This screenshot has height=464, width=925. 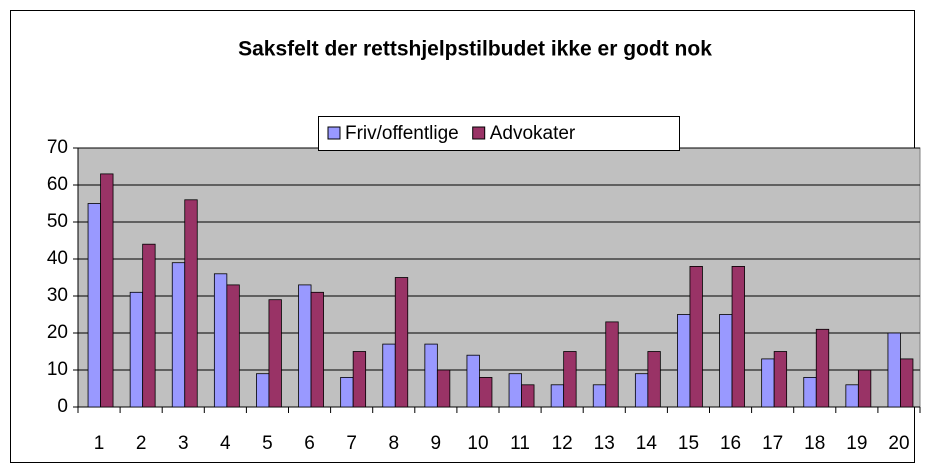 I want to click on x-tick-label: 2, so click(x=141, y=443).